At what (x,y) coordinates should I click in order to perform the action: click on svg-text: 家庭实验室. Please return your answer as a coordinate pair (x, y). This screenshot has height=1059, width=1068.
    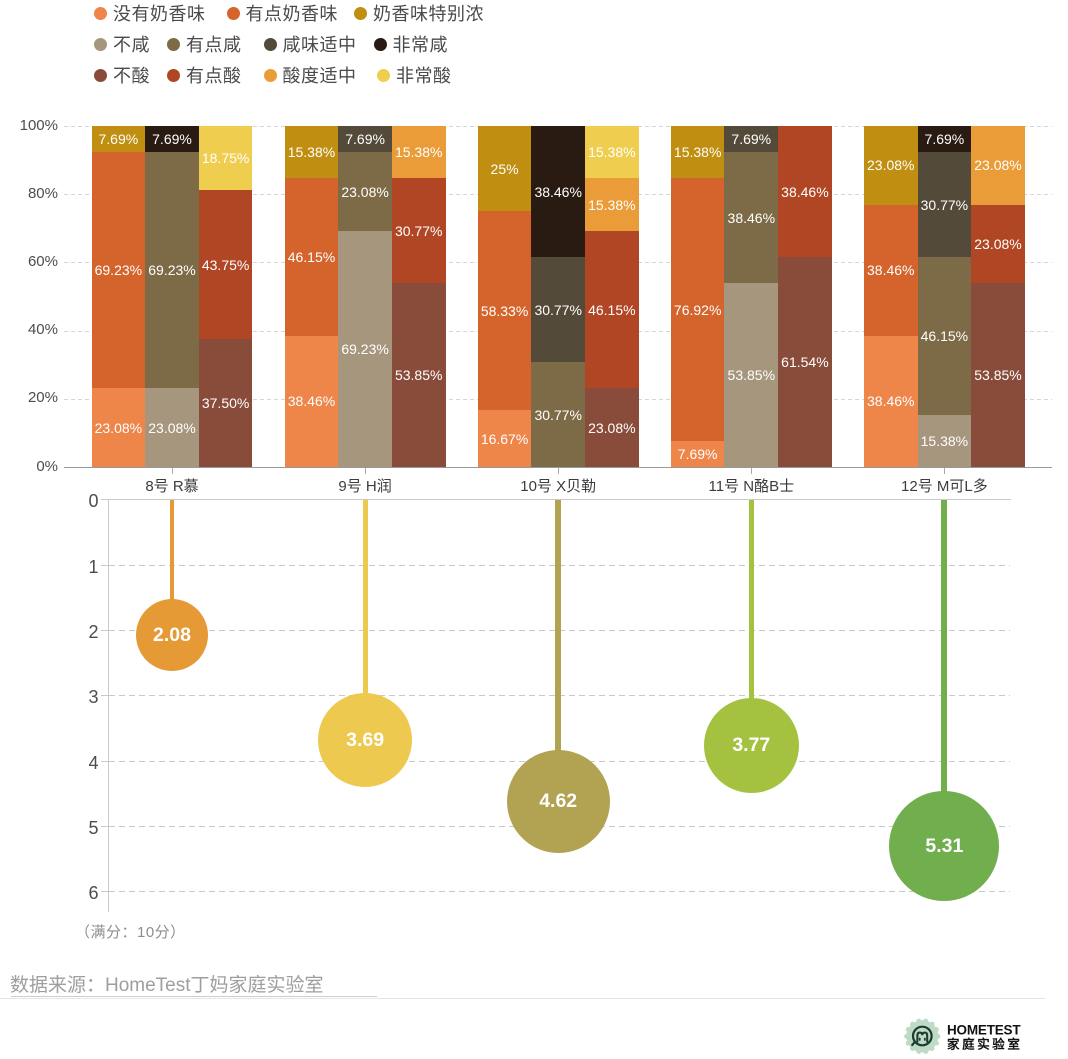
    Looking at the image, I should click on (985, 1044).